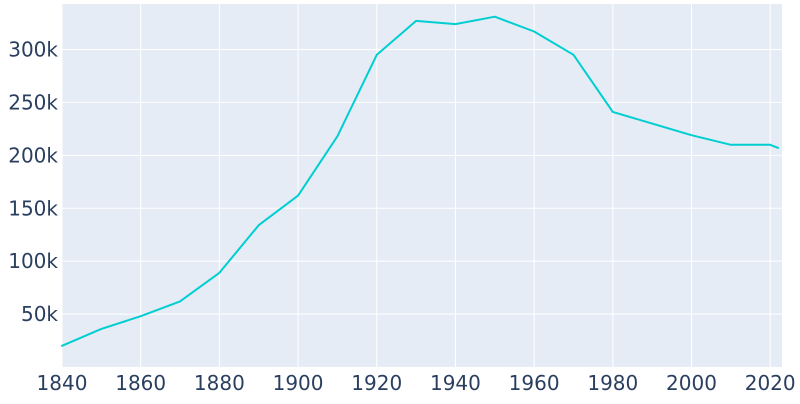  Describe the element at coordinates (39, 314) in the screenshot. I see `y-tick-label: 50k` at that location.